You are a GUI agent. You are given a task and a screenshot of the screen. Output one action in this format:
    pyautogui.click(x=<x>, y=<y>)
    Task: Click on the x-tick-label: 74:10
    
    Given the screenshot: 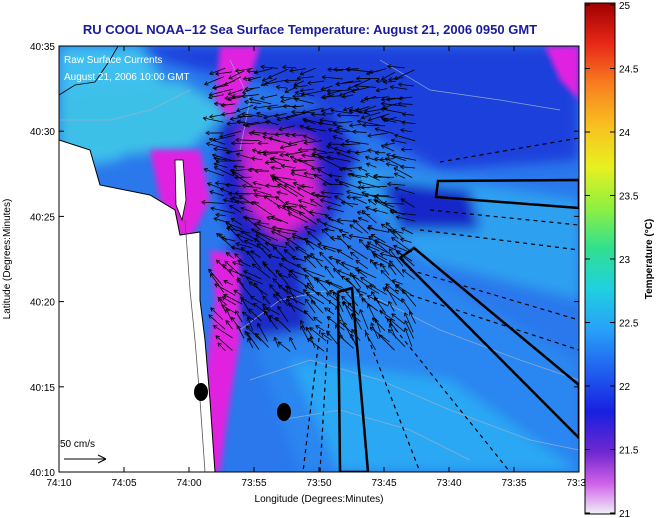 What is the action you would take?
    pyautogui.click(x=58, y=483)
    